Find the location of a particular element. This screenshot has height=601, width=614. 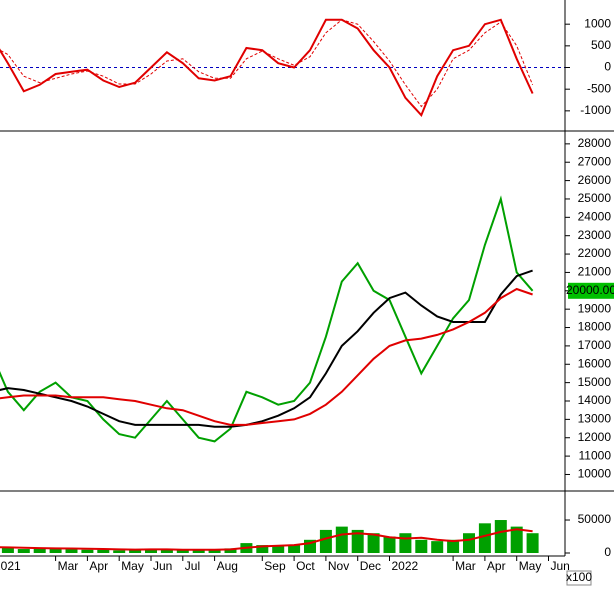

y-tick-label: -1000 is located at coordinates (595, 110).